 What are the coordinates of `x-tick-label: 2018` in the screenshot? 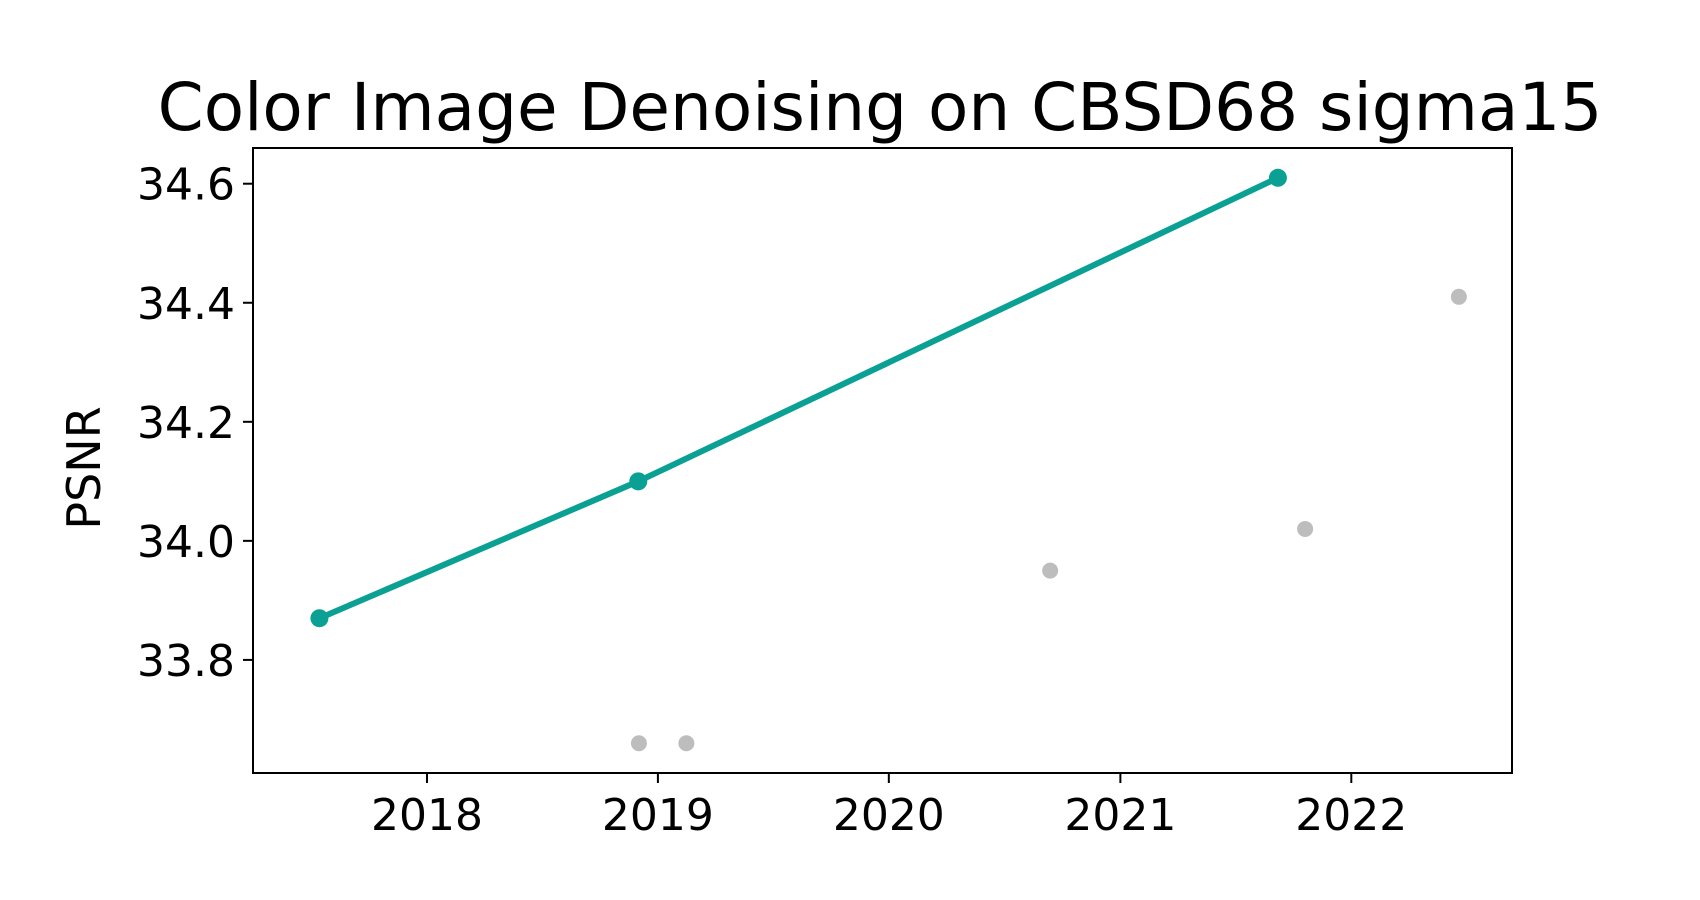 It's located at (427, 815).